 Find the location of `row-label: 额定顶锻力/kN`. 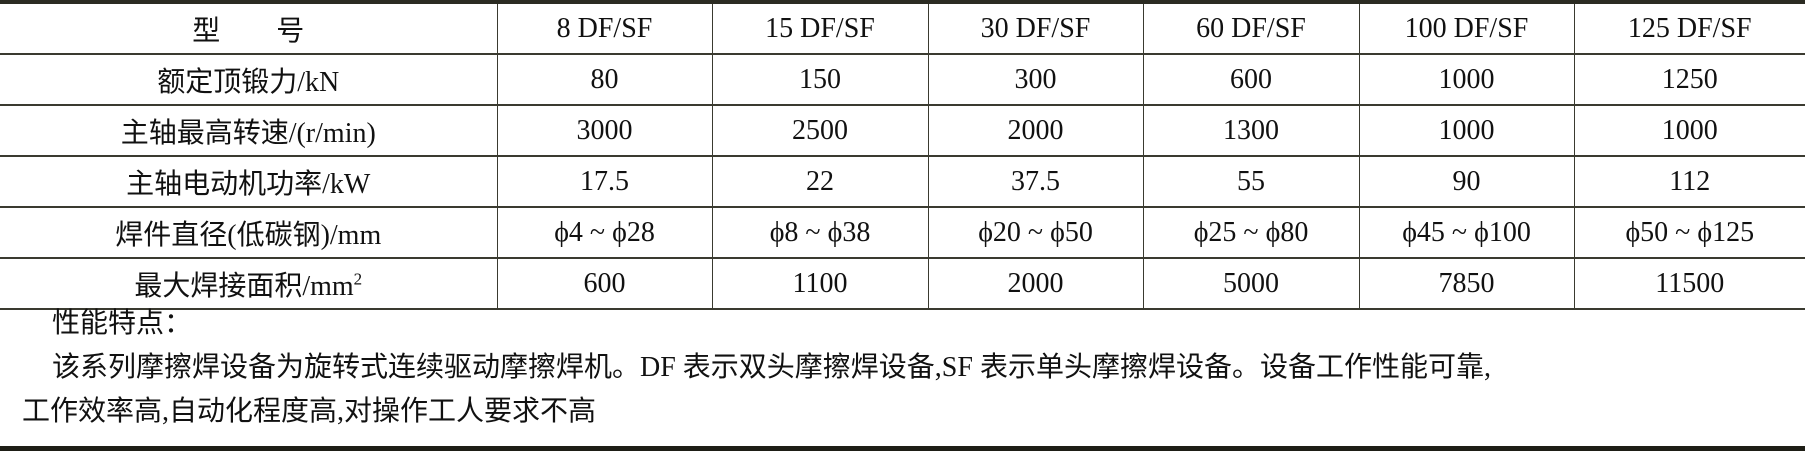

row-label: 额定顶锻力/kN is located at coordinates (248, 80).